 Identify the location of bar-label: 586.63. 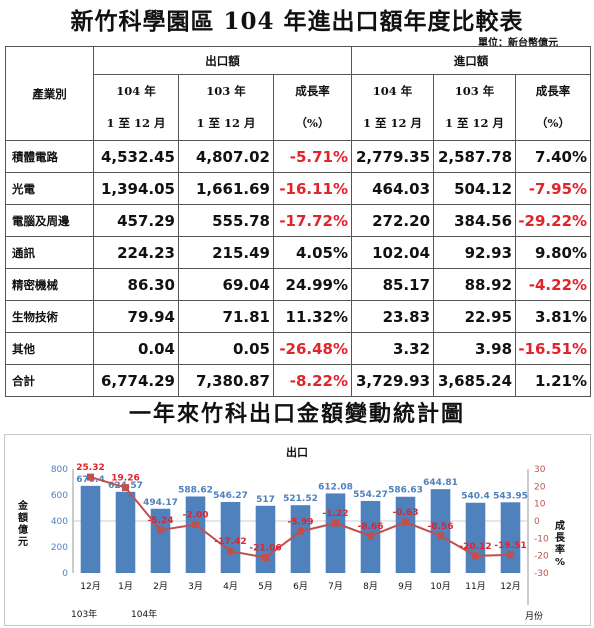
(405, 491).